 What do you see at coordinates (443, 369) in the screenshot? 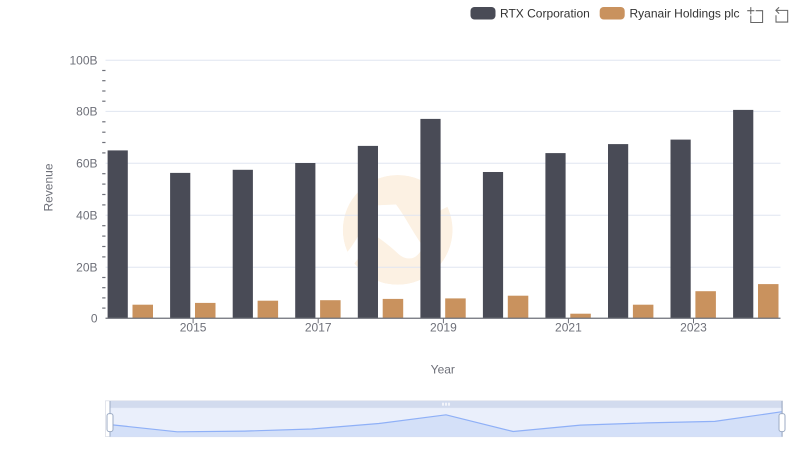
I see `svg-text: Year` at bounding box center [443, 369].